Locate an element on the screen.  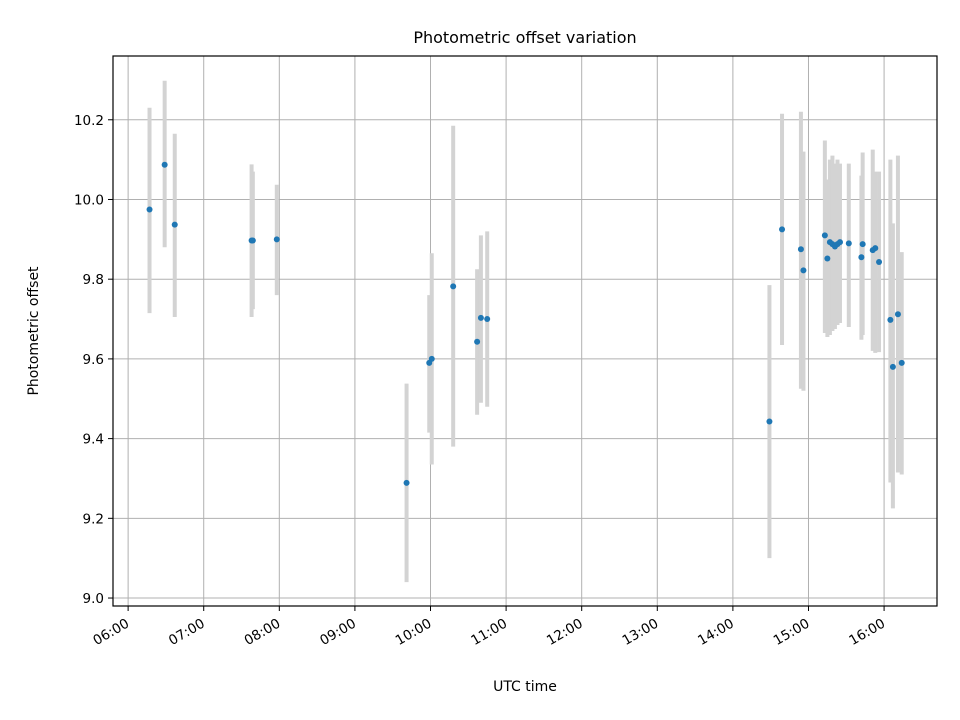
y-axis: 9.0 9.2 9.4 9.6 9.8 10.0 10.2 is located at coordinates (93, 360).